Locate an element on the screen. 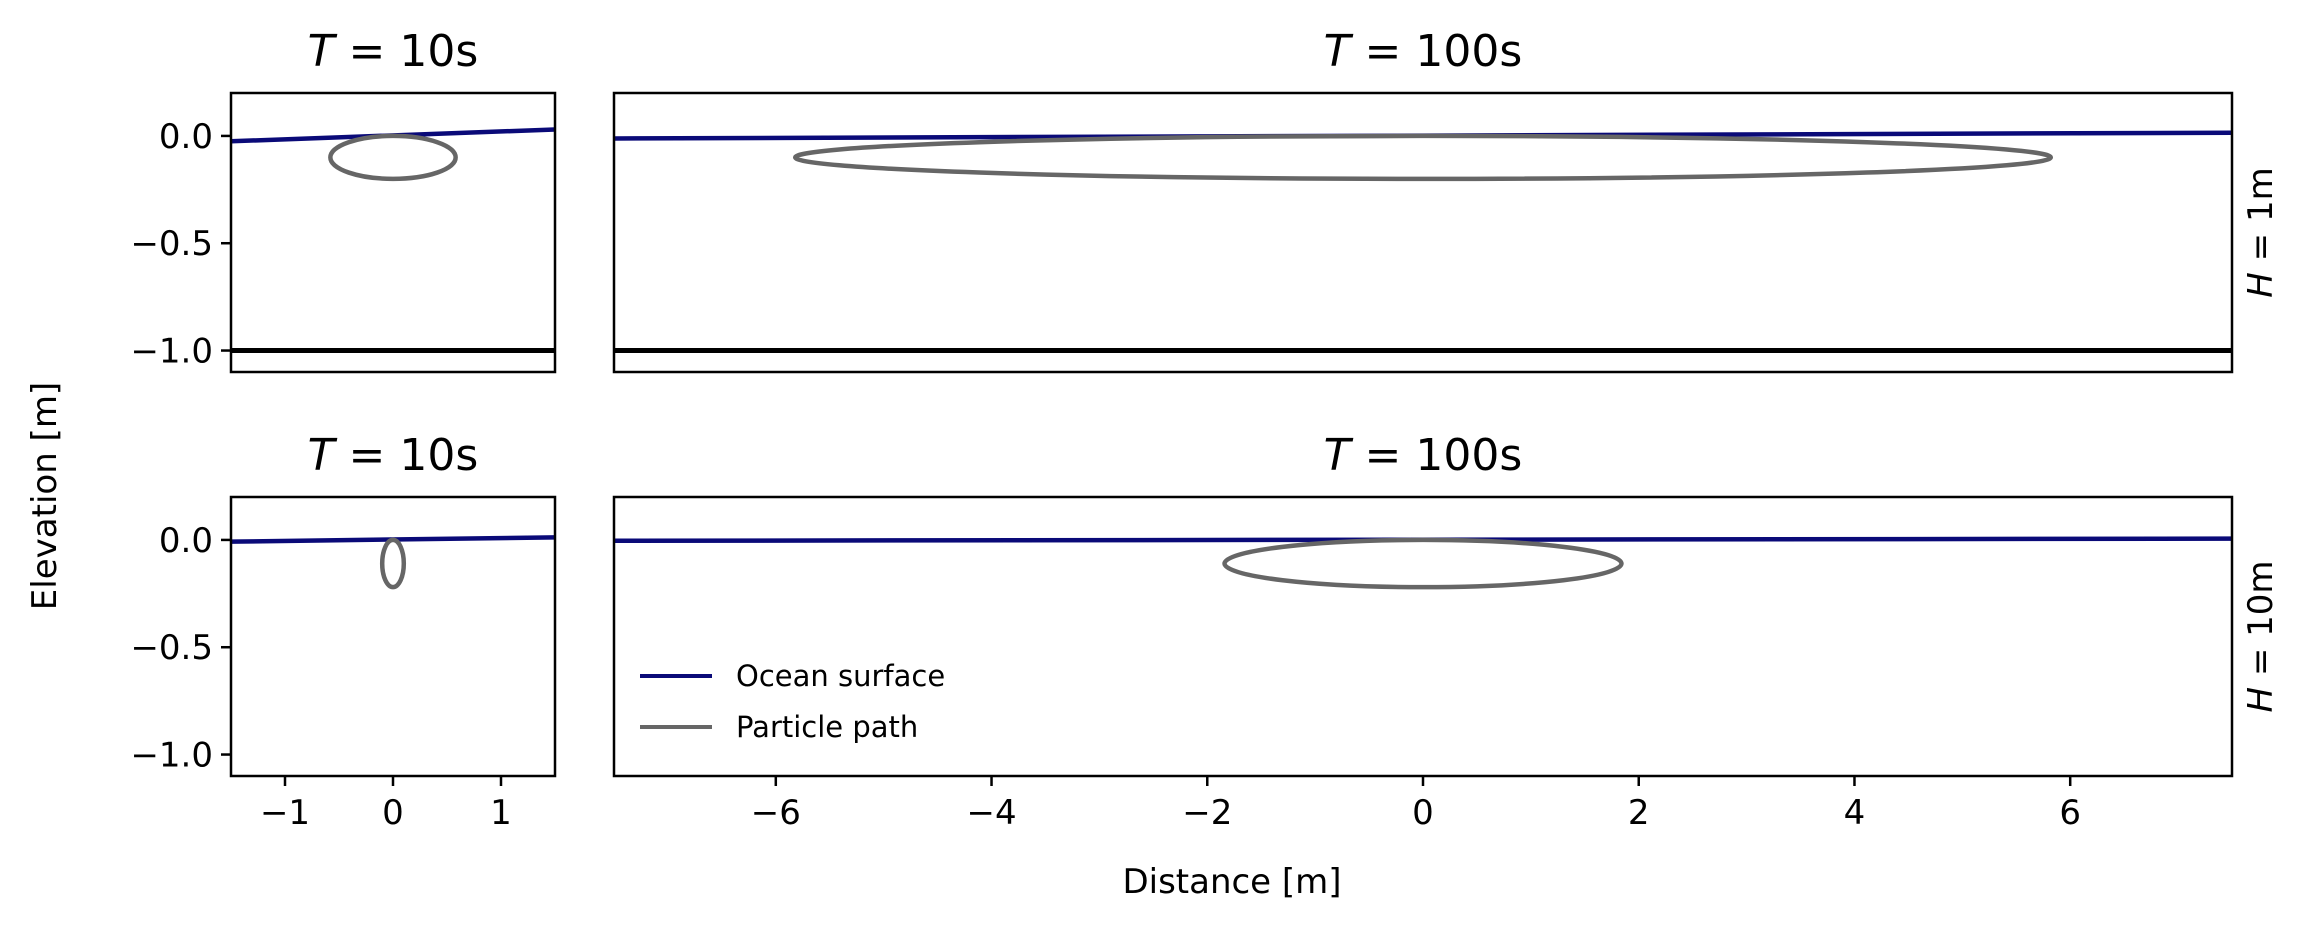 The height and width of the screenshot is (932, 2309). y-axis-label: Elevation [m] is located at coordinates (45, 496).